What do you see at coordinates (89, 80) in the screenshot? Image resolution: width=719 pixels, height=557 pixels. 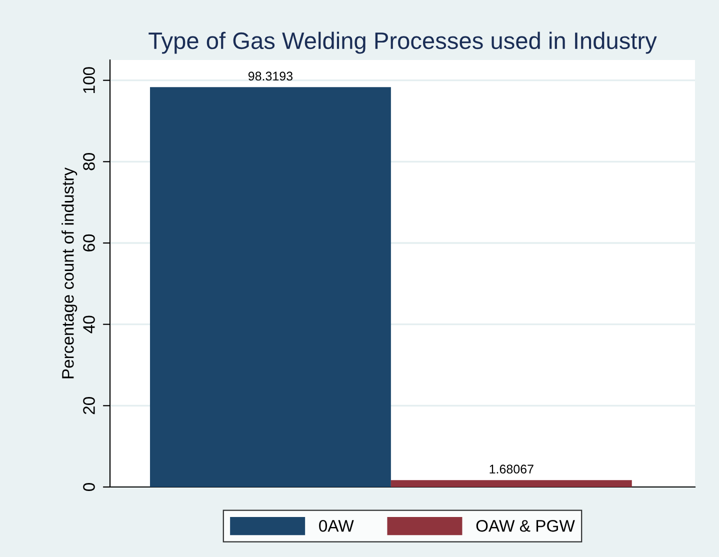 I see `y-tick-label: 100` at bounding box center [89, 80].